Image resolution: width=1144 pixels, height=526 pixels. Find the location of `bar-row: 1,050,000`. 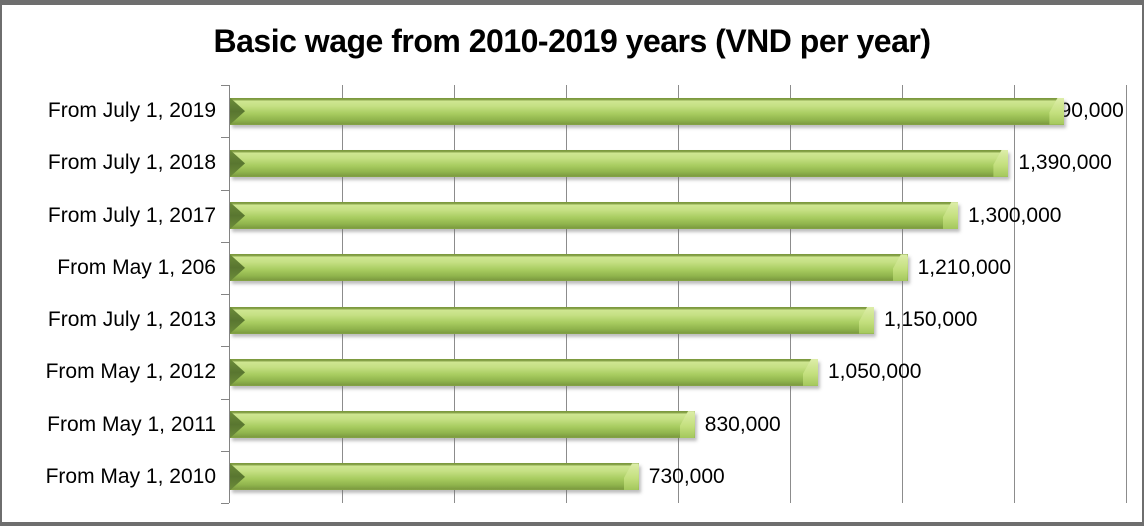

bar-row: 1,050,000 is located at coordinates (678, 372).